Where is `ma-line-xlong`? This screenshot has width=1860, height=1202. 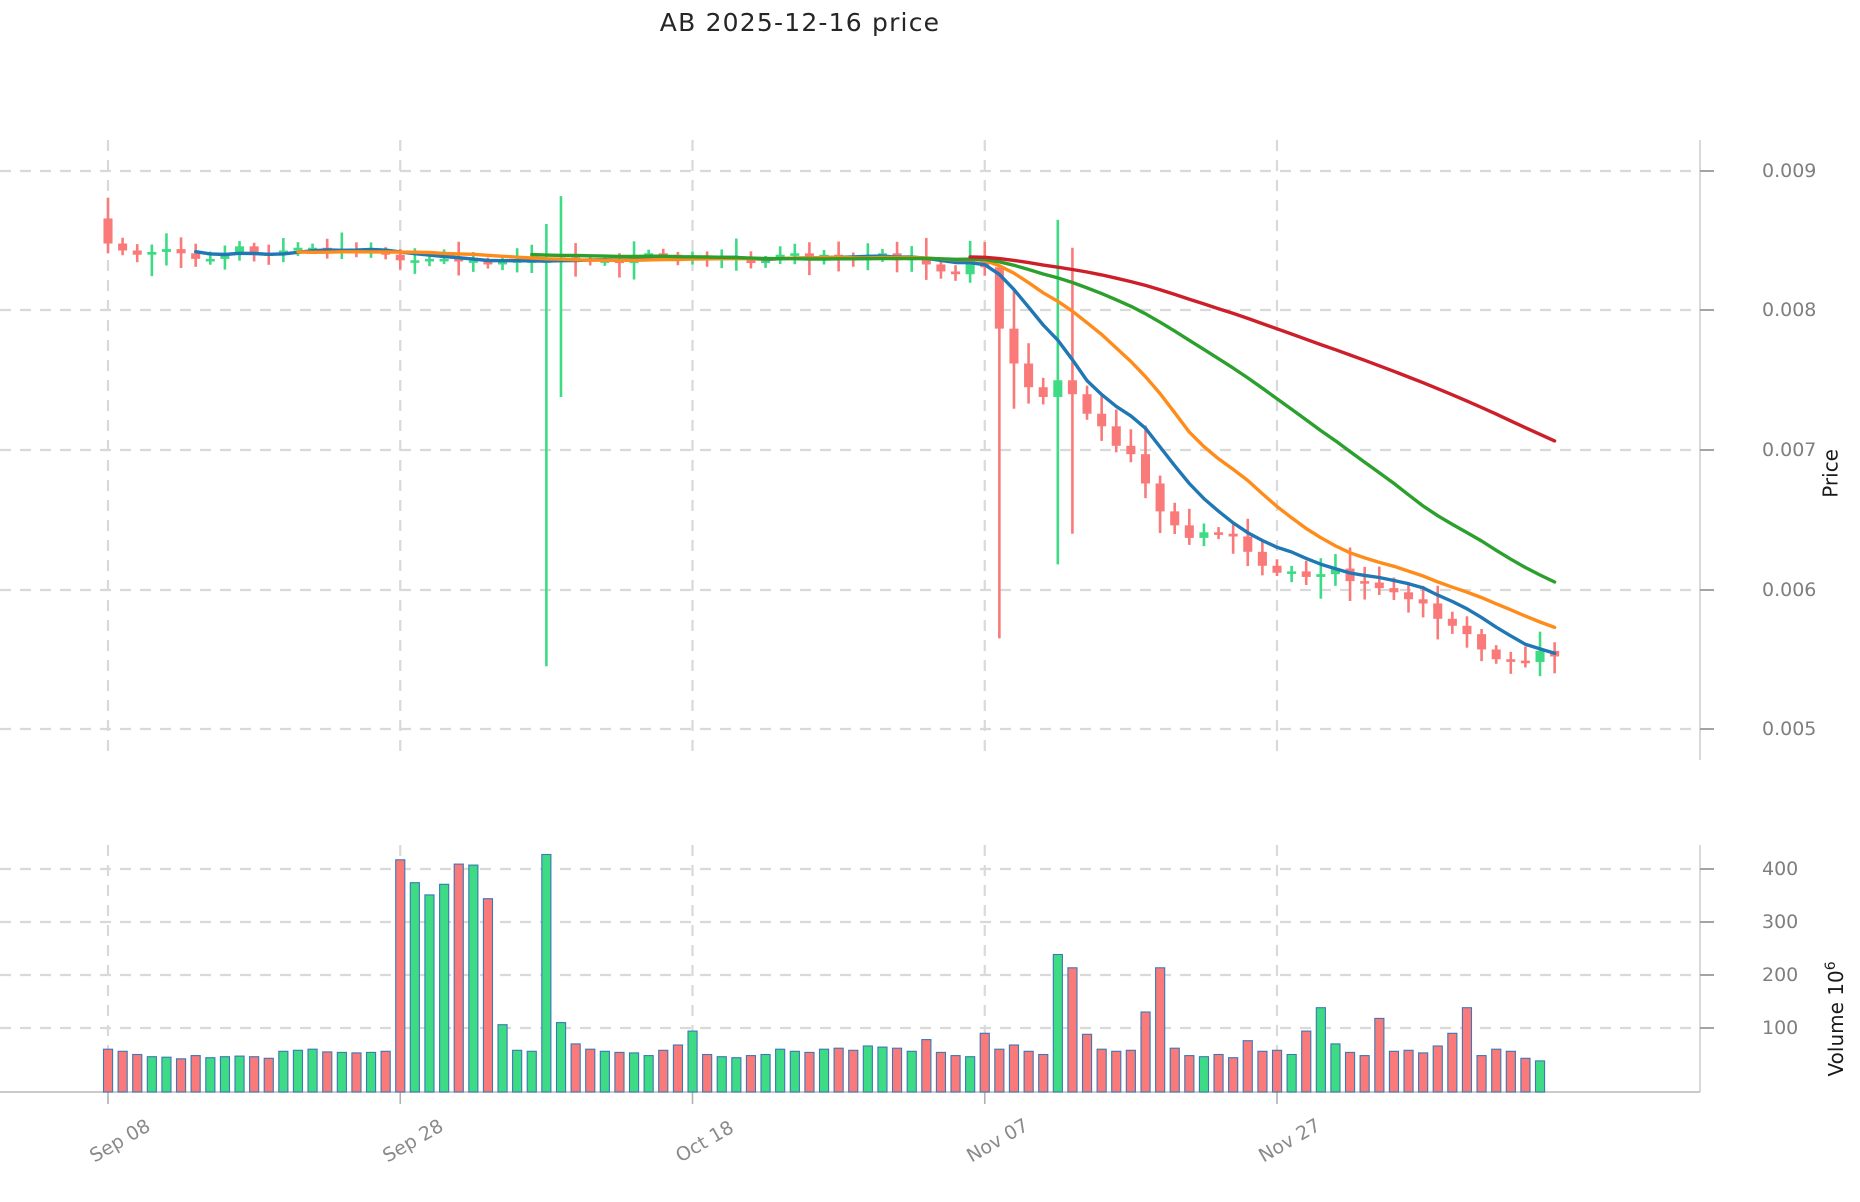 ma-line-xlong is located at coordinates (1262, 349).